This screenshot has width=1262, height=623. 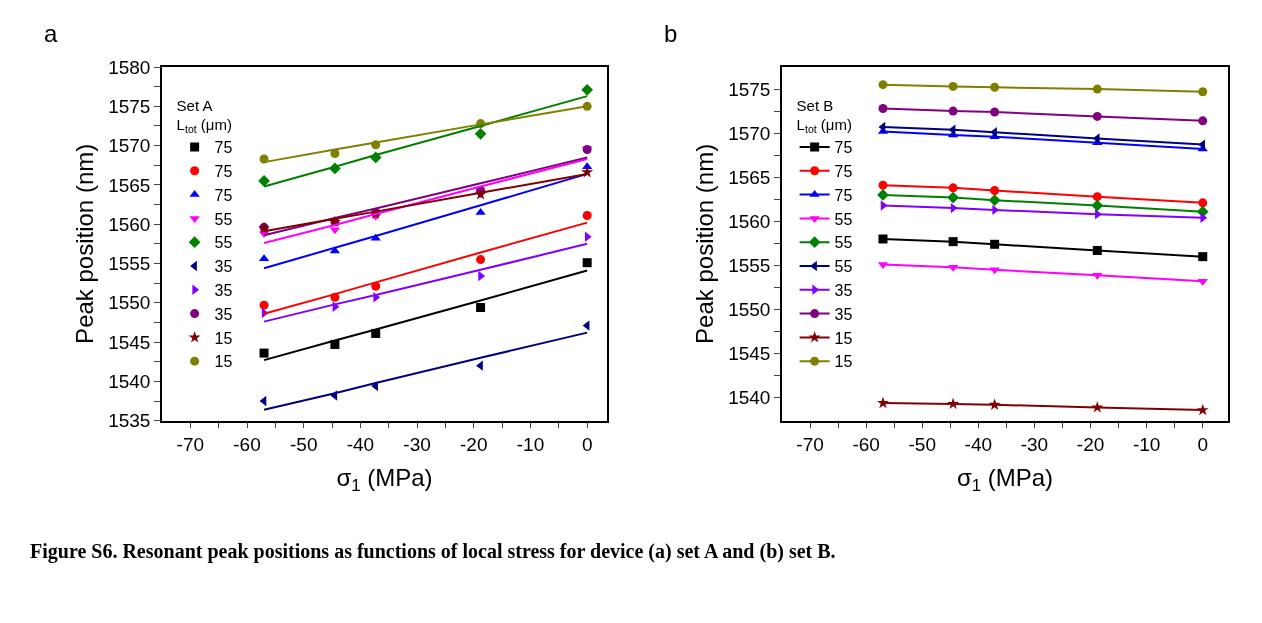 What do you see at coordinates (204, 116) in the screenshot?
I see `legend-title: Set A L$_{tot}$ (μm)` at bounding box center [204, 116].